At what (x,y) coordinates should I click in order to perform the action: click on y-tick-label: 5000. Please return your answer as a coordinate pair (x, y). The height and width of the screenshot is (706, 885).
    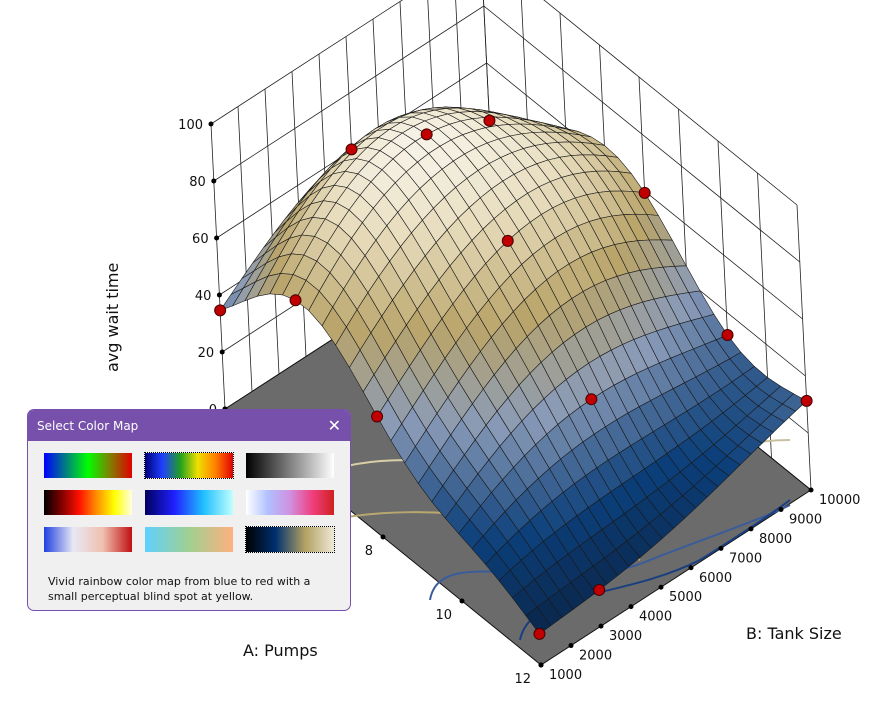
    Looking at the image, I should click on (685, 597).